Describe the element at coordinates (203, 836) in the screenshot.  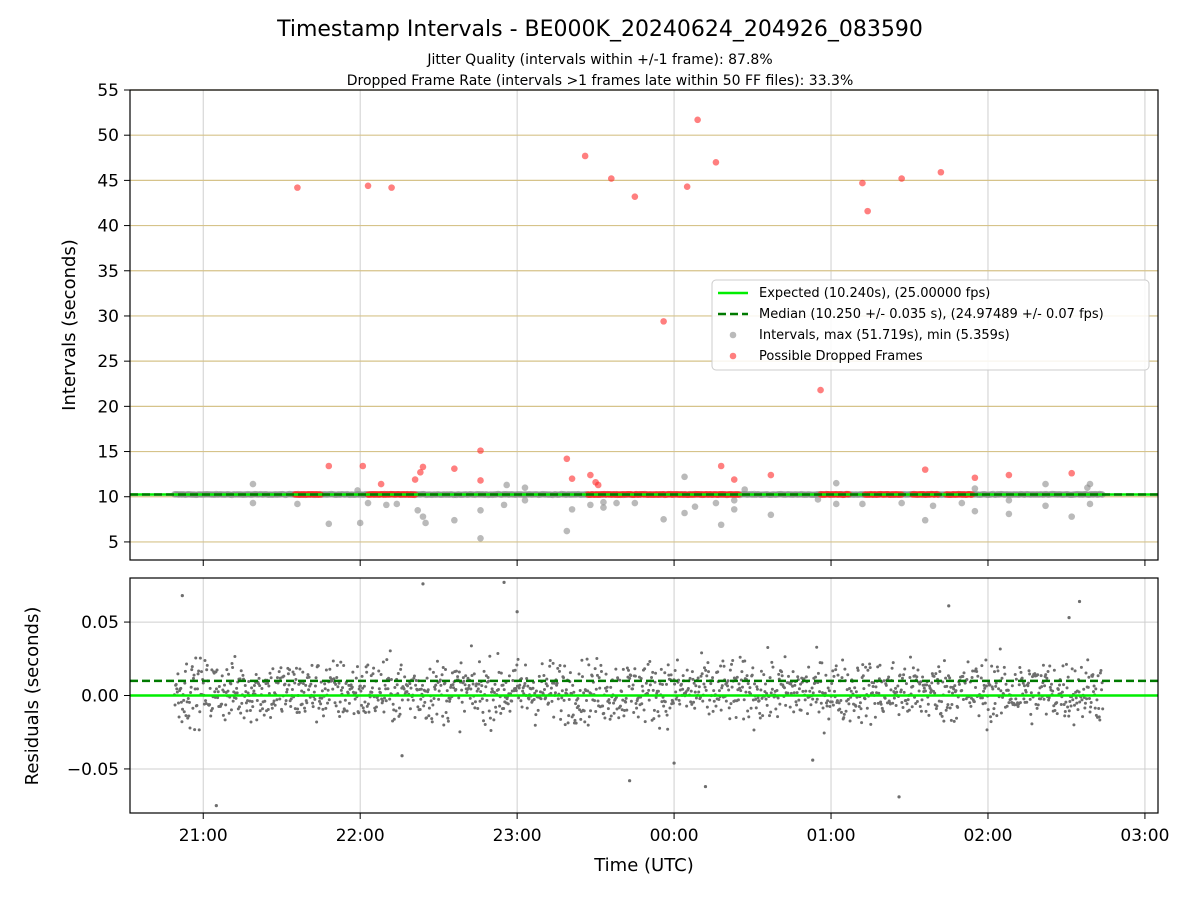
I see `x-tick-label: 21:00` at that location.